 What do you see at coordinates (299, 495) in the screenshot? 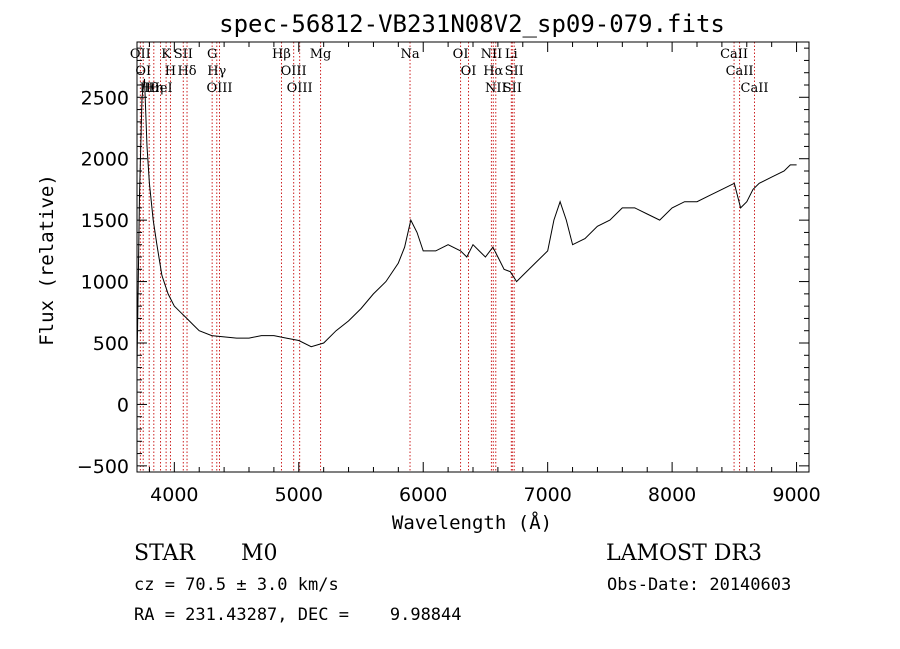
I see `x-tick-label: 5000` at bounding box center [299, 495].